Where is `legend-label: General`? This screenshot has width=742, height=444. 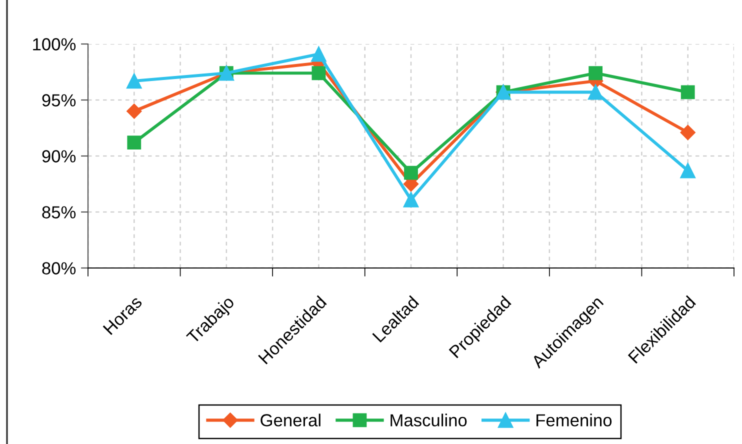
legend-label: General is located at coordinates (290, 420).